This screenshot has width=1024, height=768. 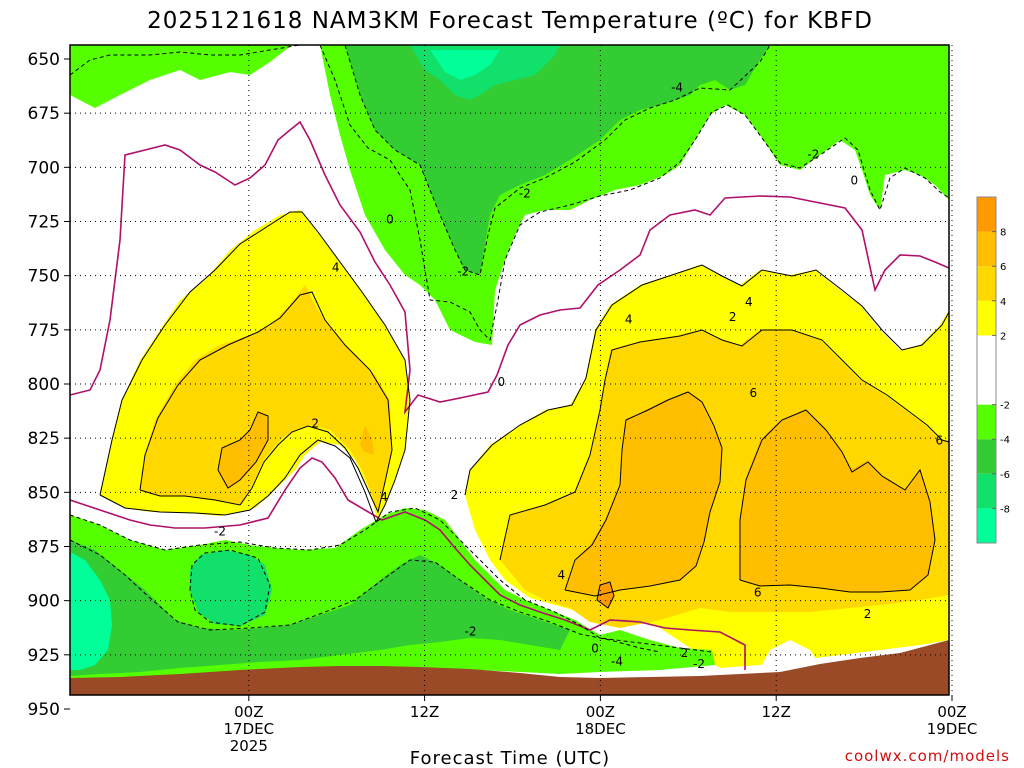 I want to click on contour-6c-right-a, so click(x=643, y=494).